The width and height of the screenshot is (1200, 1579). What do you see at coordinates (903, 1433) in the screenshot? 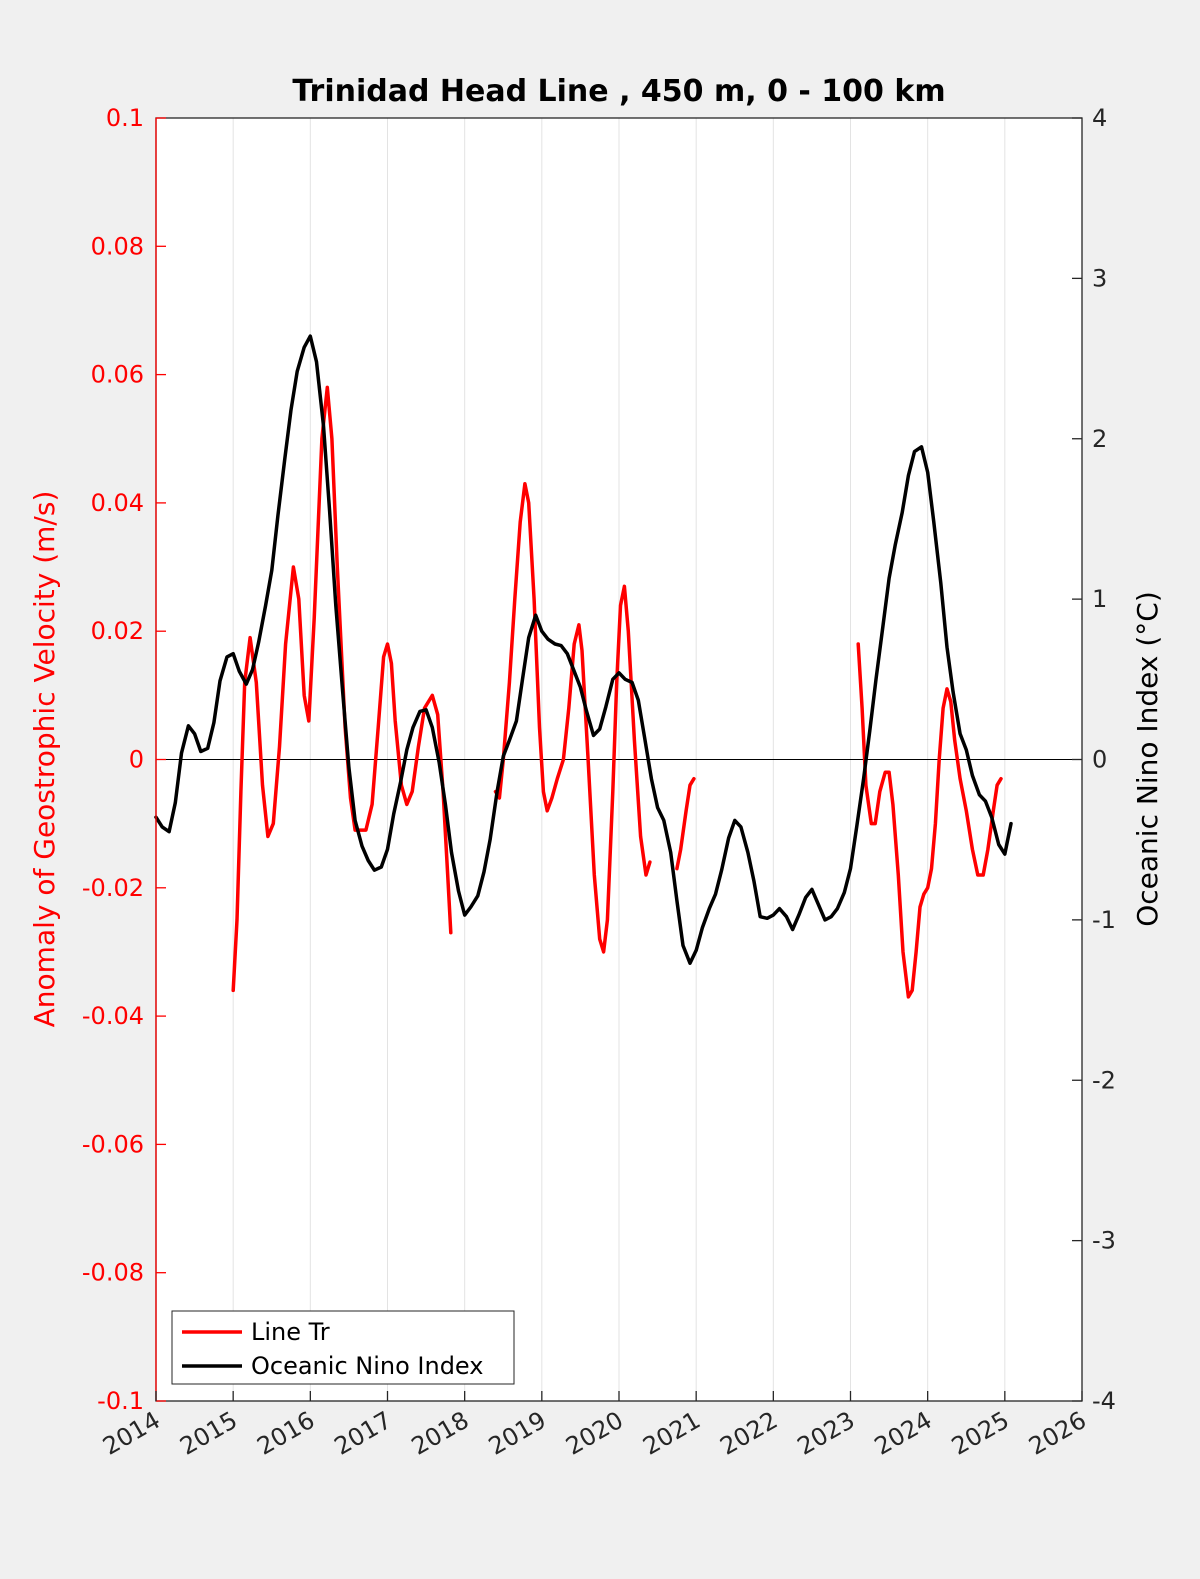
I see `x-tick-label: 2024` at bounding box center [903, 1433].